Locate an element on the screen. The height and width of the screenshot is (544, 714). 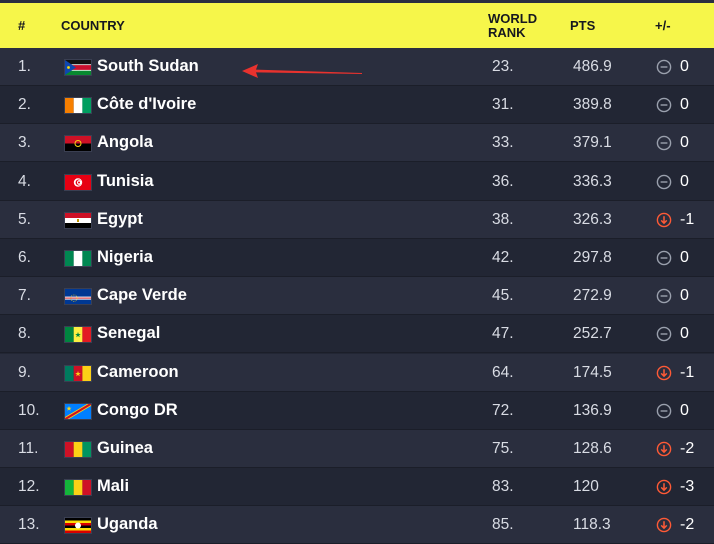
table-row: 6. Nigeria 42. 297.8 0 is located at coordinates (357, 258).